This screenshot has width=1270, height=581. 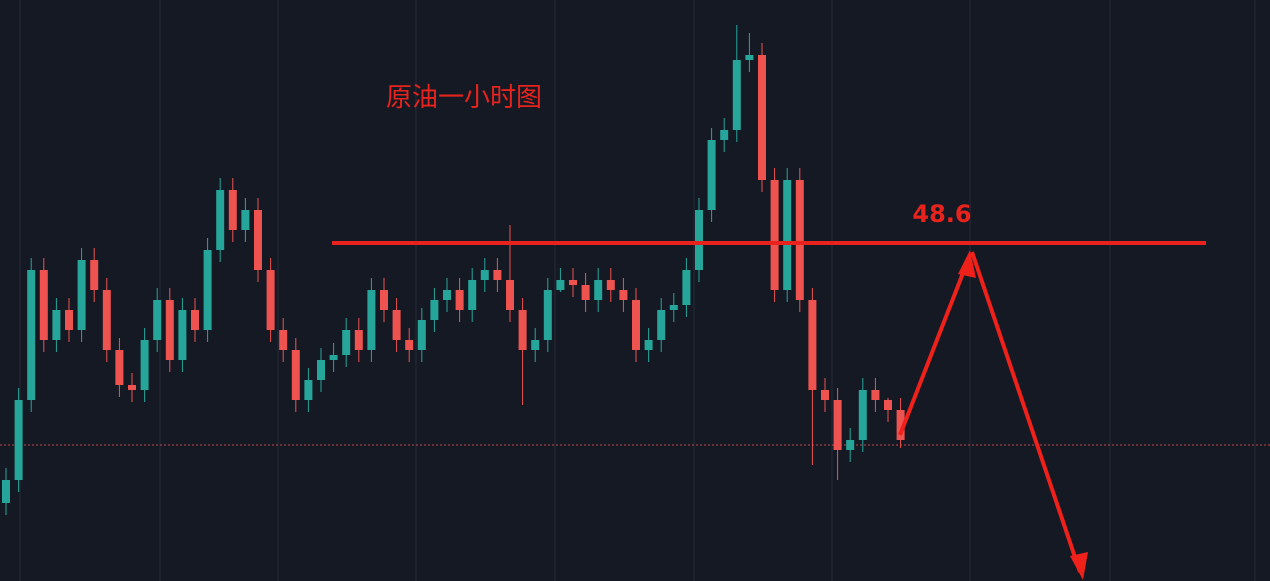 What do you see at coordinates (1026, 412) in the screenshot?
I see `arrow-down` at bounding box center [1026, 412].